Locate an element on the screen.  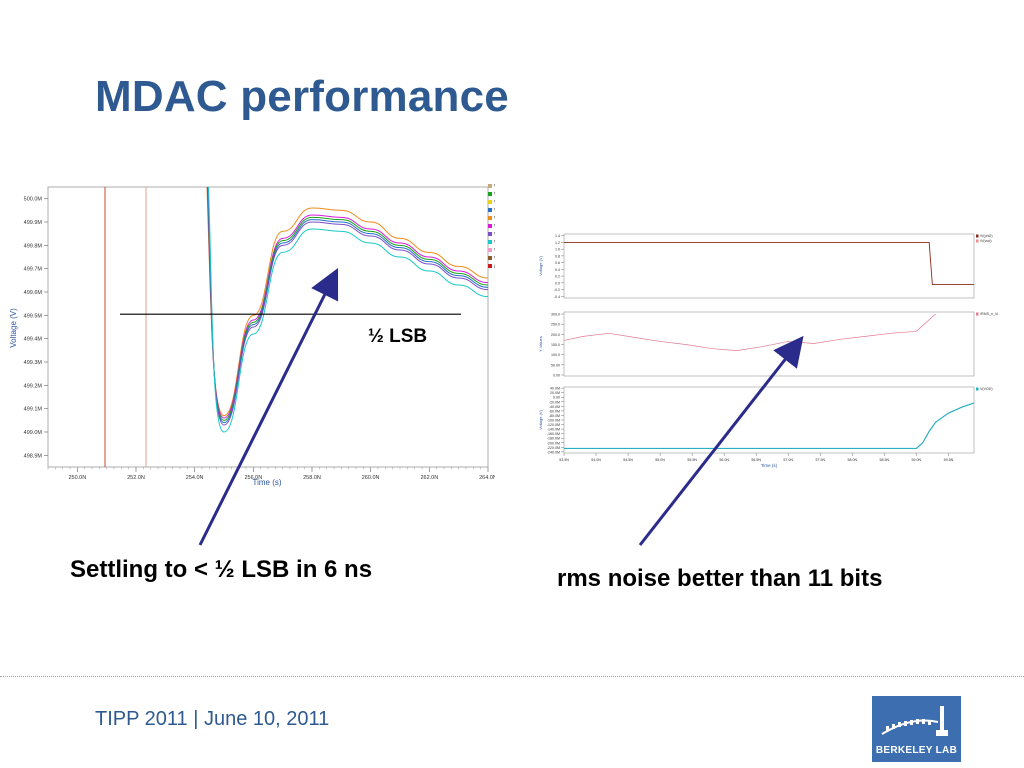
vod-panel-x-tick-label: 57.5N is located at coordinates (820, 460).